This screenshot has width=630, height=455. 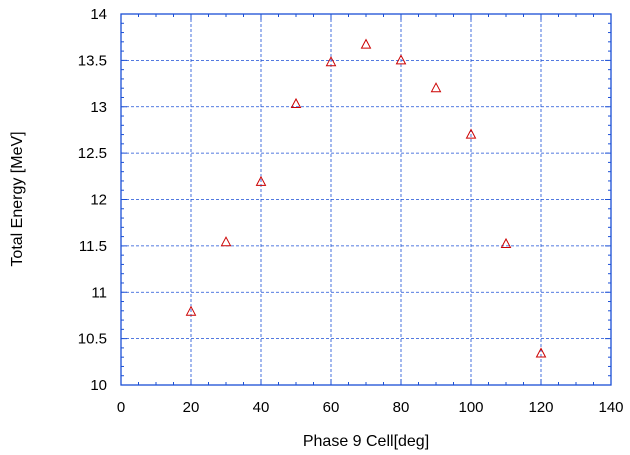 What do you see at coordinates (191, 407) in the screenshot?
I see `x-tick-label: 20` at bounding box center [191, 407].